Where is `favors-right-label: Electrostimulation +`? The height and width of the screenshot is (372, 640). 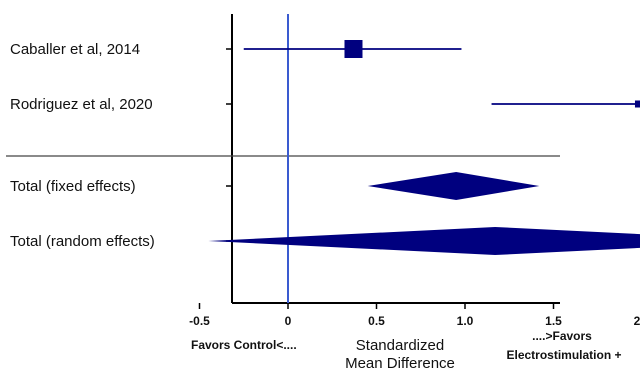
favors-right-label: Electrostimulation + is located at coordinates (563, 355).